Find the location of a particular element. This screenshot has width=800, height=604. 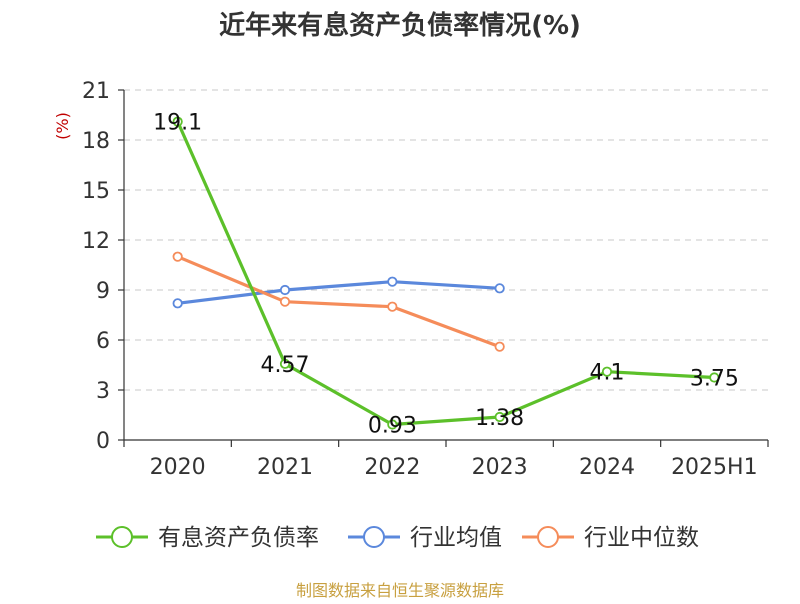

legend-label-0: 有息资产负债率 is located at coordinates (238, 538).